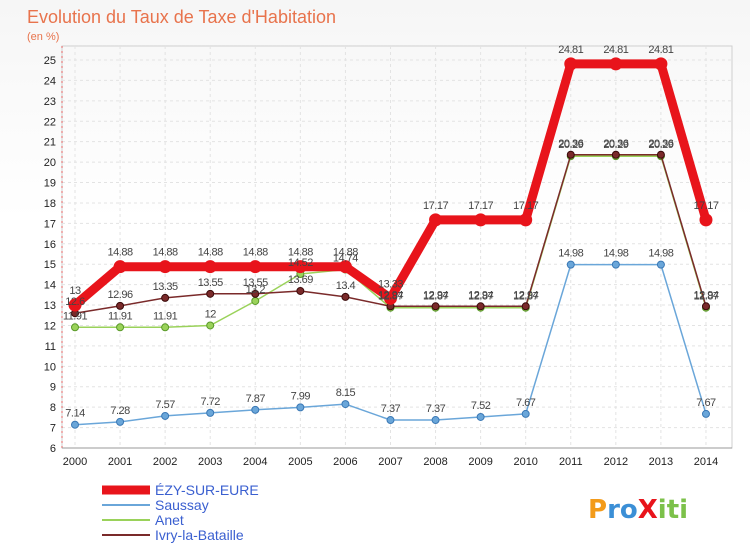 The image size is (750, 550). What do you see at coordinates (50, 81) in the screenshot?
I see `y-tick-label: 24` at bounding box center [50, 81].